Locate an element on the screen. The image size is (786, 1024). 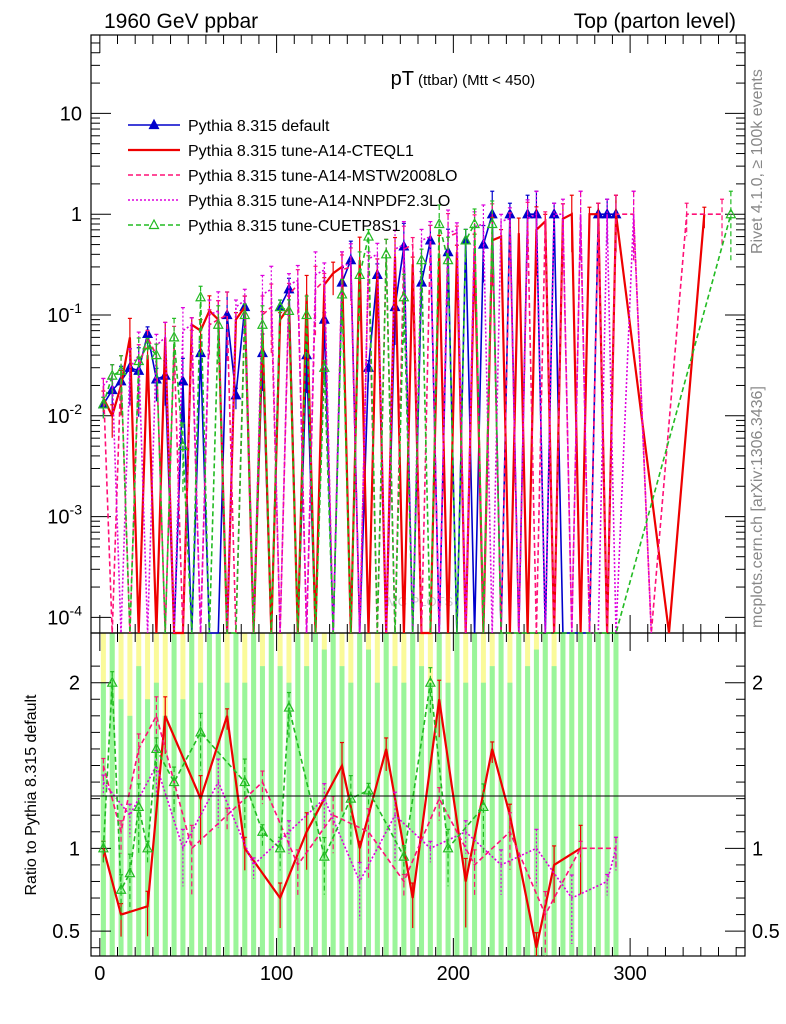
x-tick-label: 100 is located at coordinates (276, 974).